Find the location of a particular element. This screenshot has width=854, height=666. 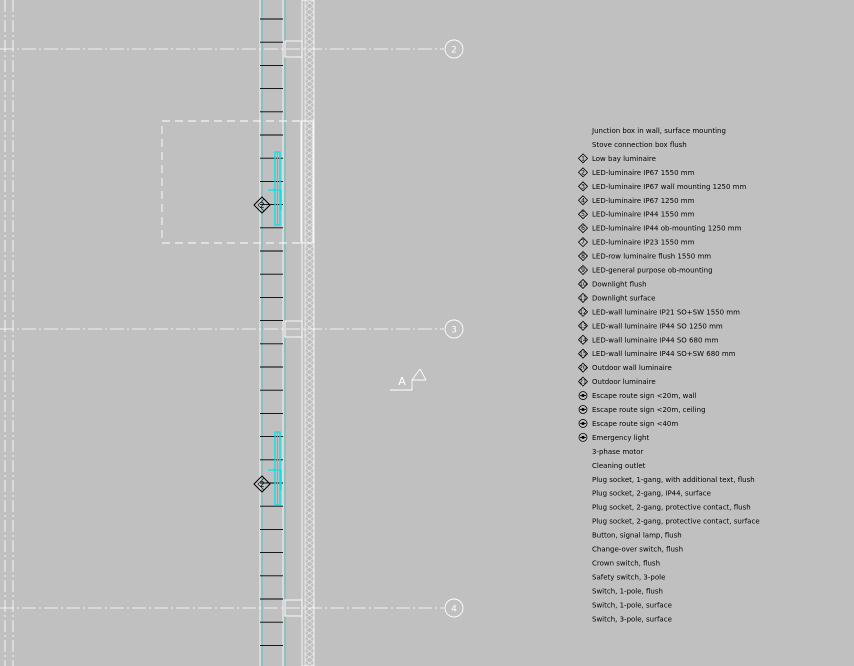

luminaire-tag-icon: 10 is located at coordinates (583, 284).